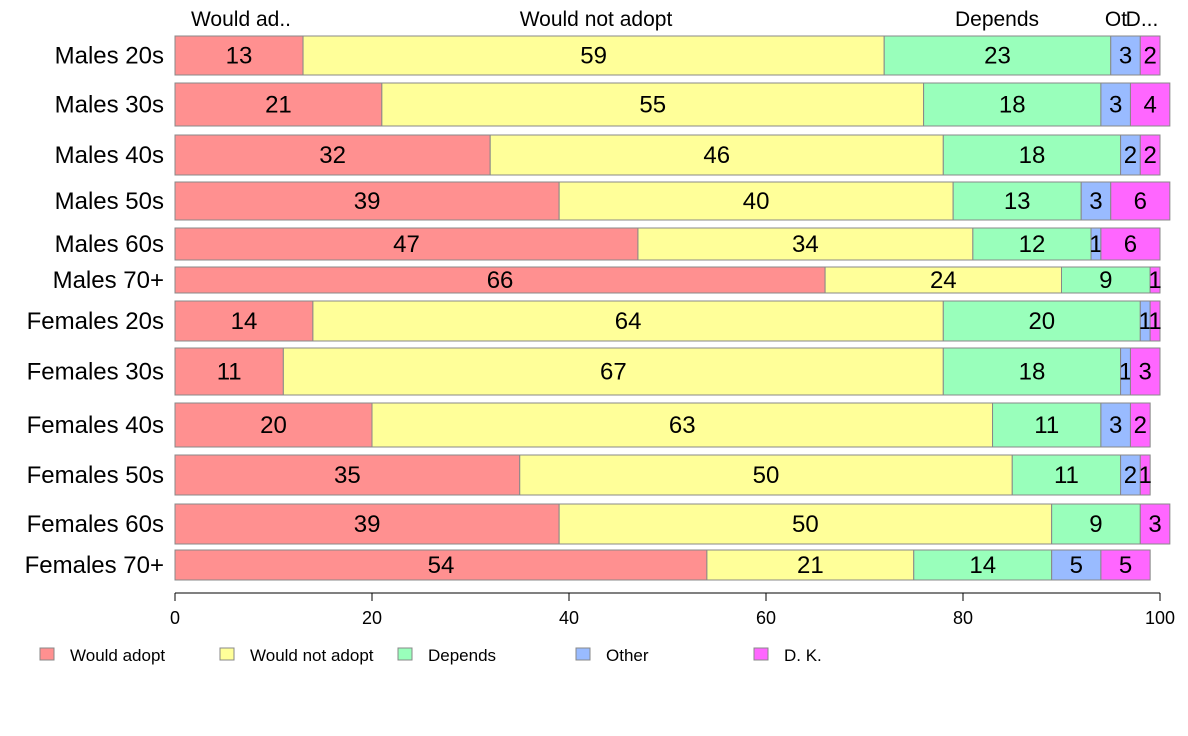 This screenshot has width=1188, height=736. What do you see at coordinates (406, 244) in the screenshot?
I see `data-label: 47` at bounding box center [406, 244].